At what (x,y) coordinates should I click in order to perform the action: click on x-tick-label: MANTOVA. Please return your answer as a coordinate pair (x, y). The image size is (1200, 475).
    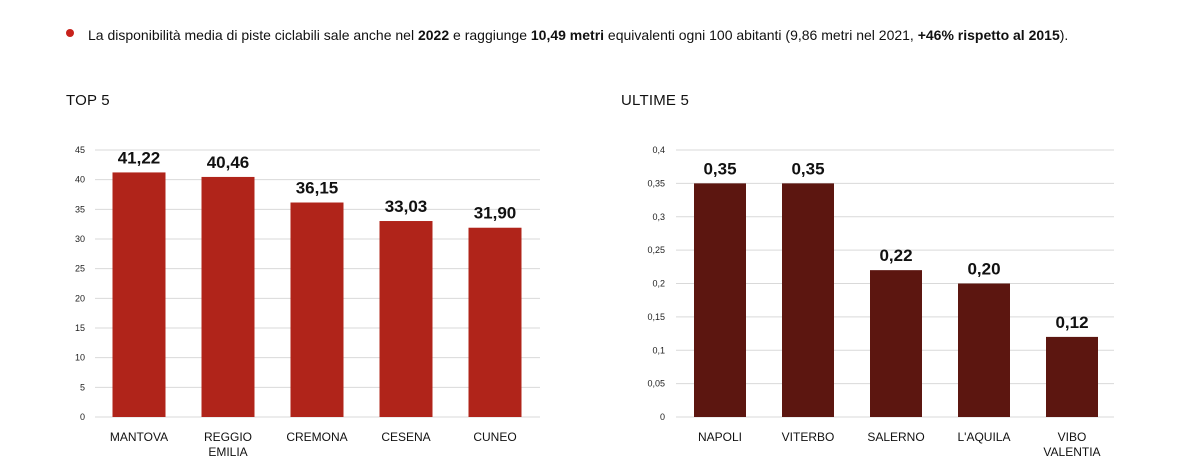
    Looking at the image, I should click on (139, 437).